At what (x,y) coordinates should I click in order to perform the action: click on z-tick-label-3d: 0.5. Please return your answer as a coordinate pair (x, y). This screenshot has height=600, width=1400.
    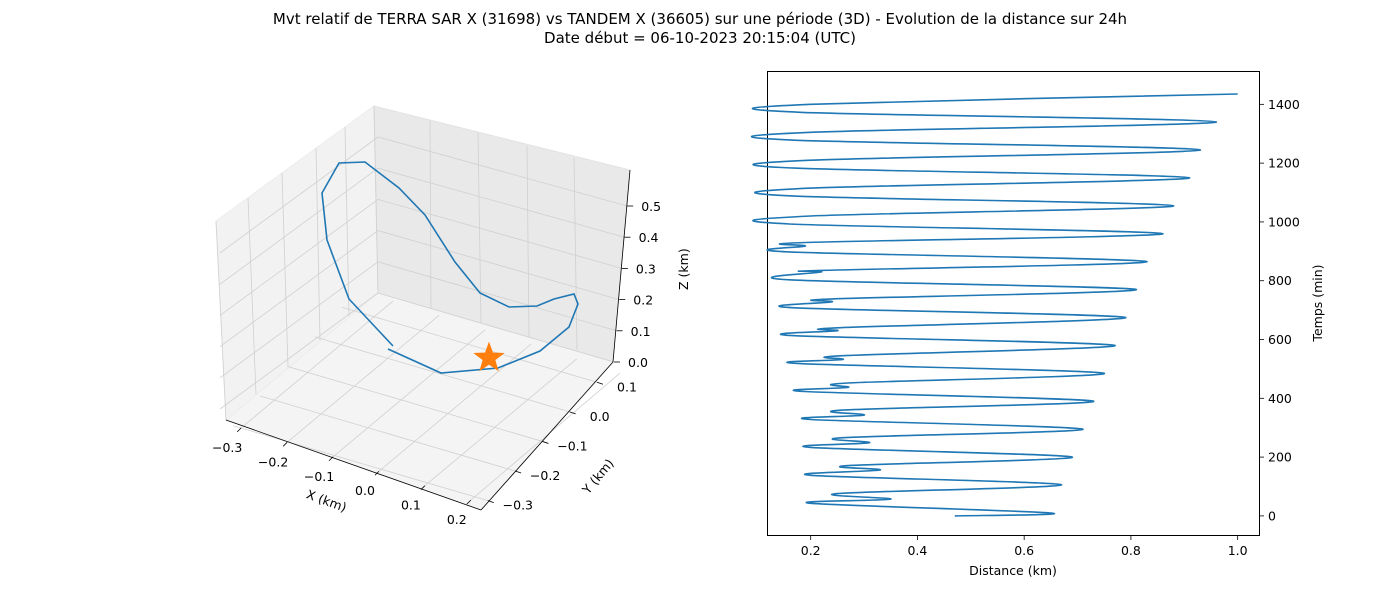
    Looking at the image, I should click on (651, 206).